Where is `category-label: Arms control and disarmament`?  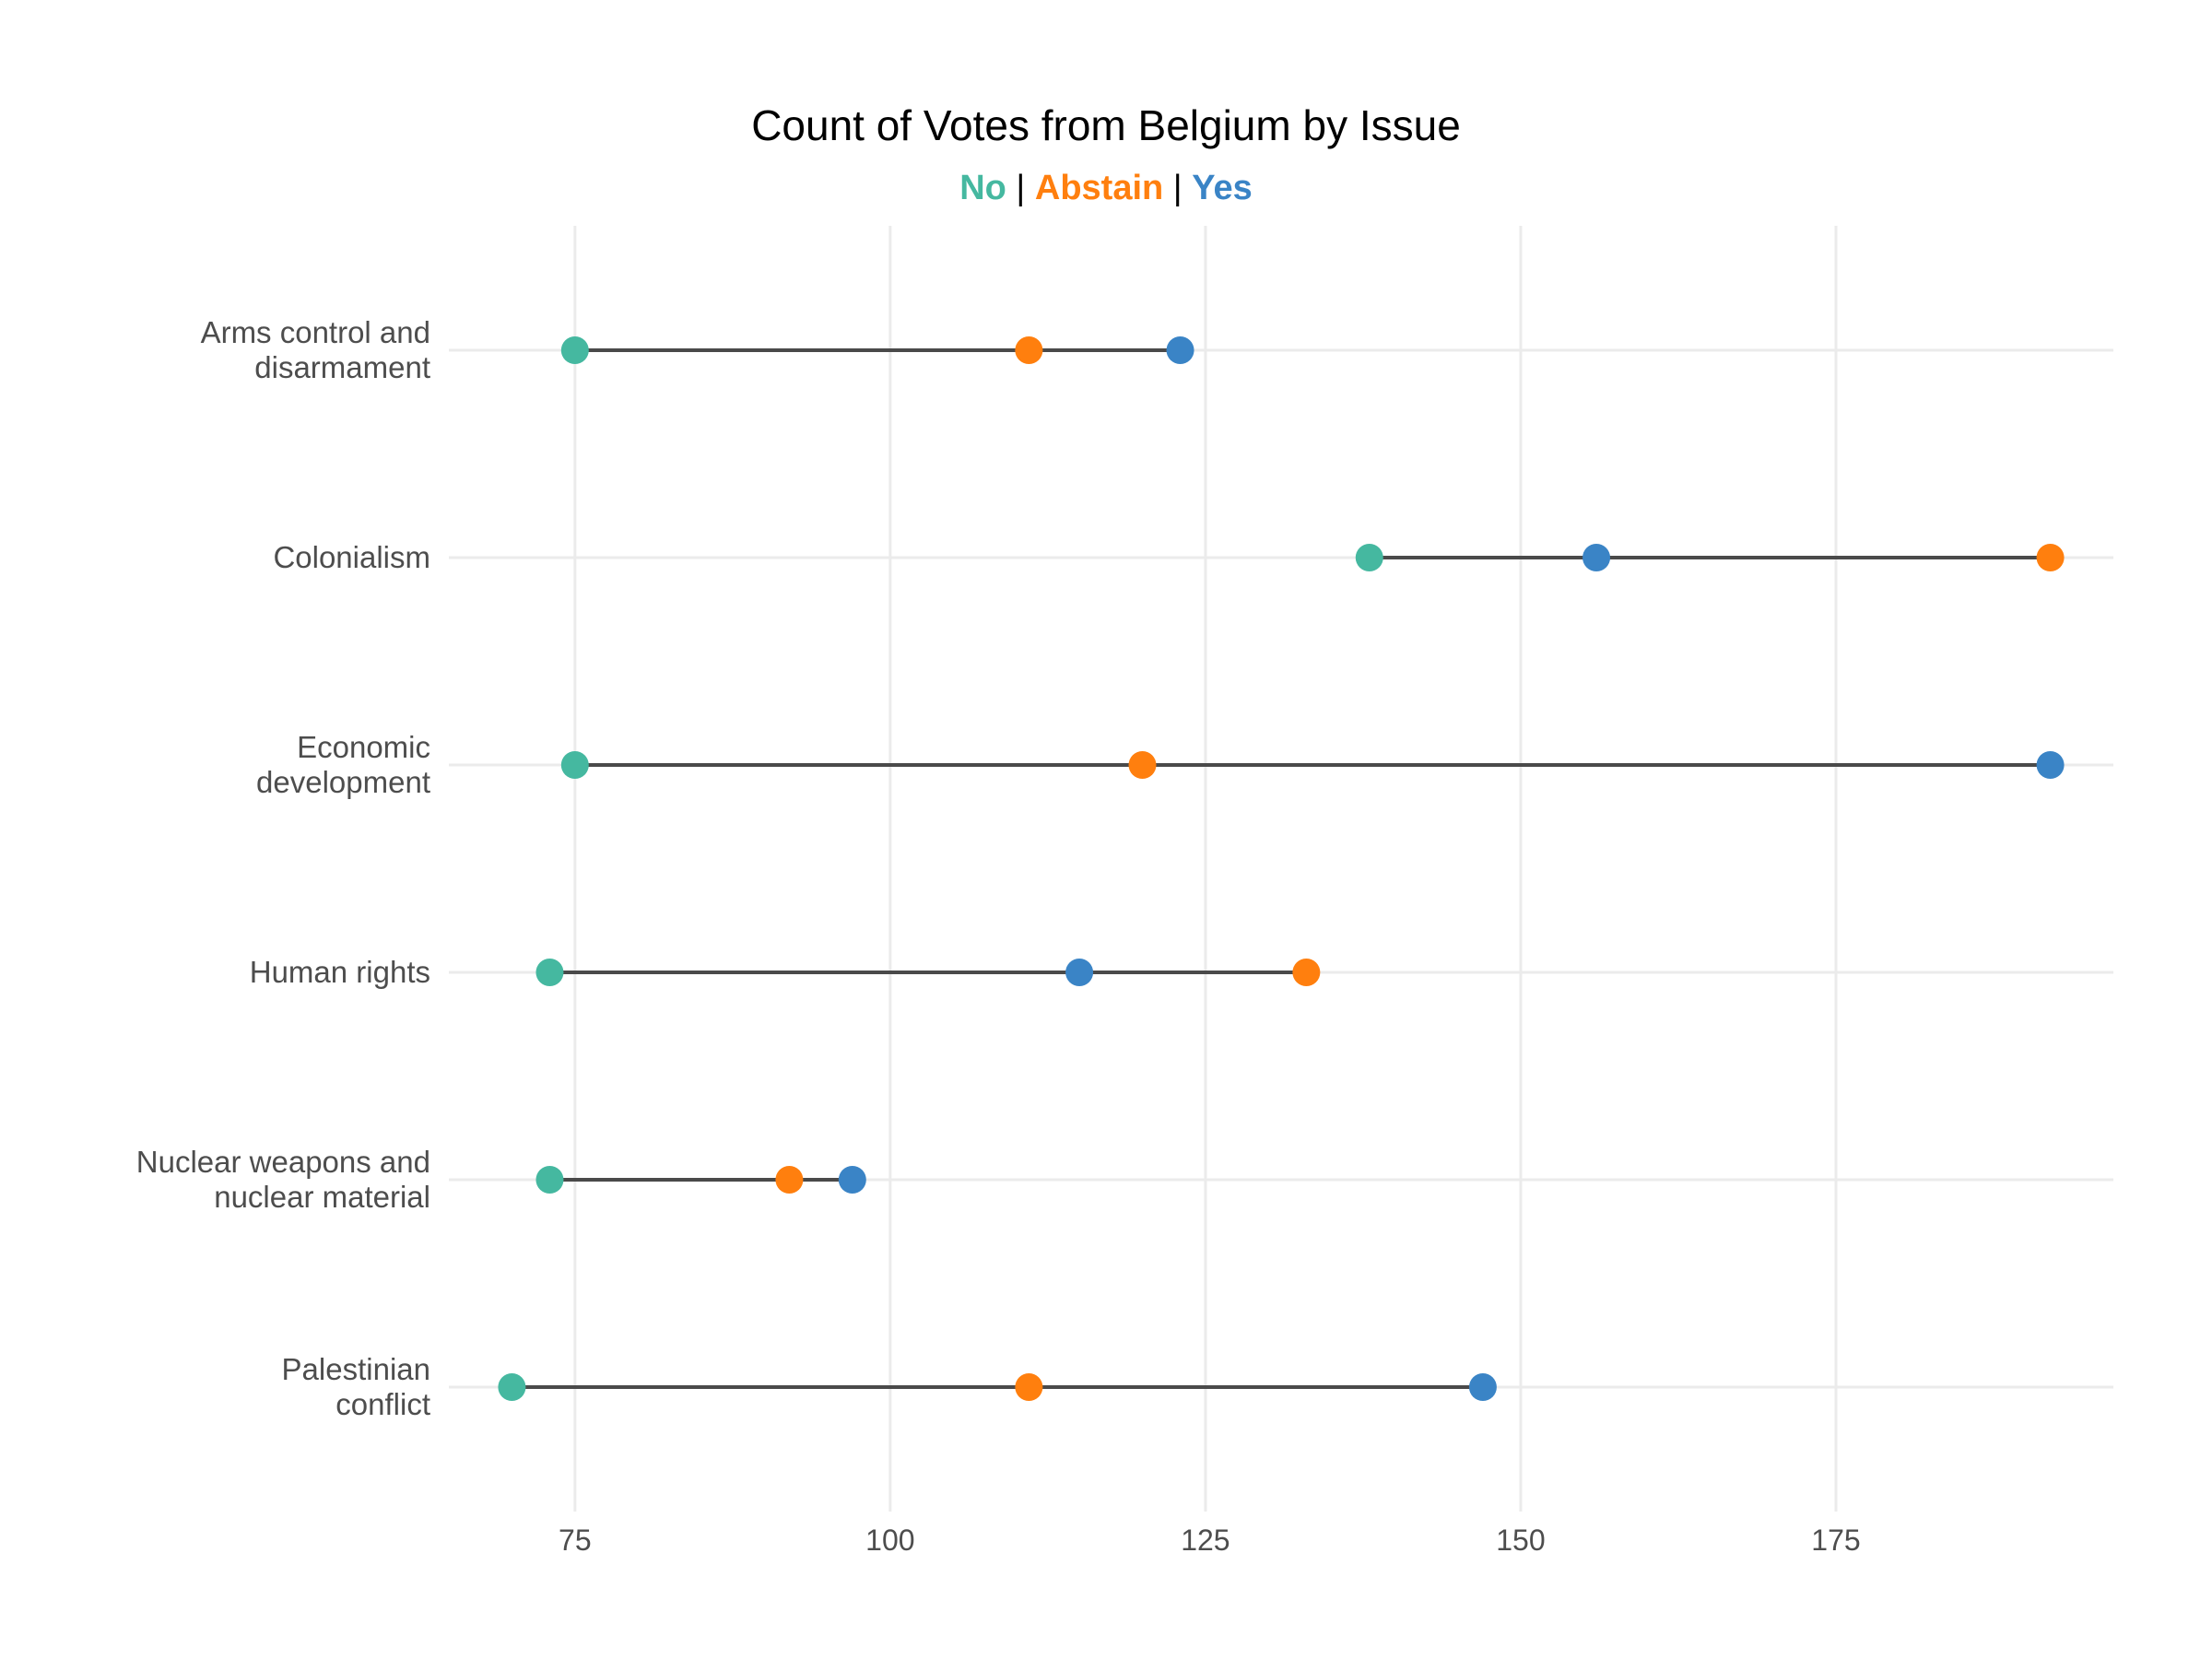 category-label: Arms control and disarmament is located at coordinates (315, 349).